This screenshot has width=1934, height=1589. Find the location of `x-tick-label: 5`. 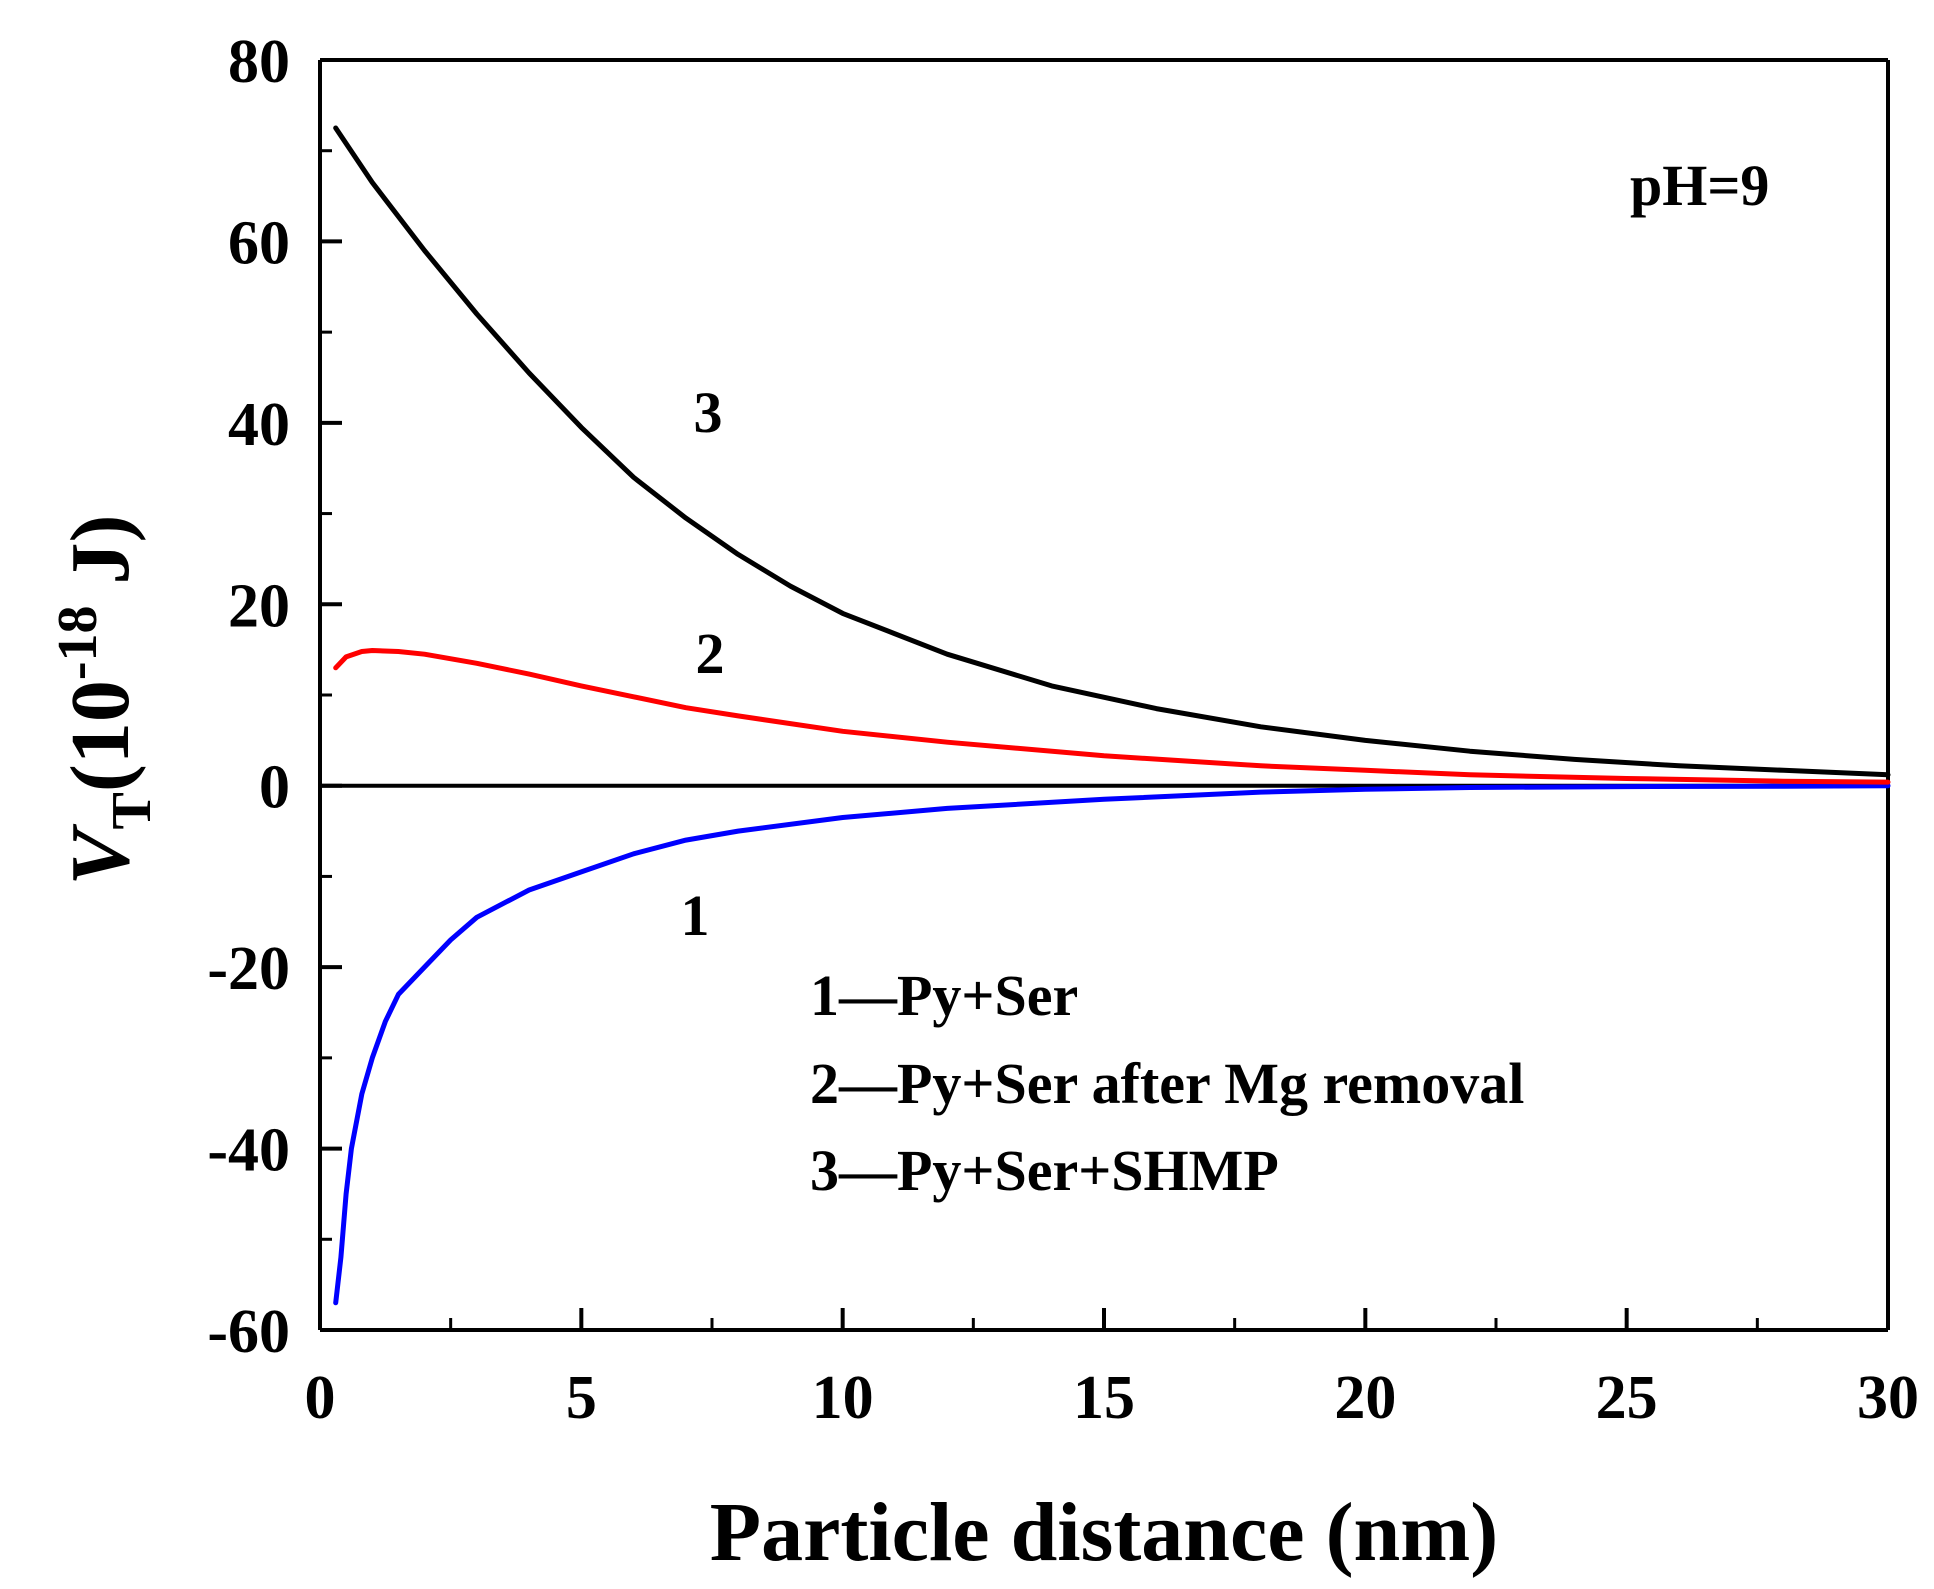

x-tick-label: 5 is located at coordinates (581, 1398).